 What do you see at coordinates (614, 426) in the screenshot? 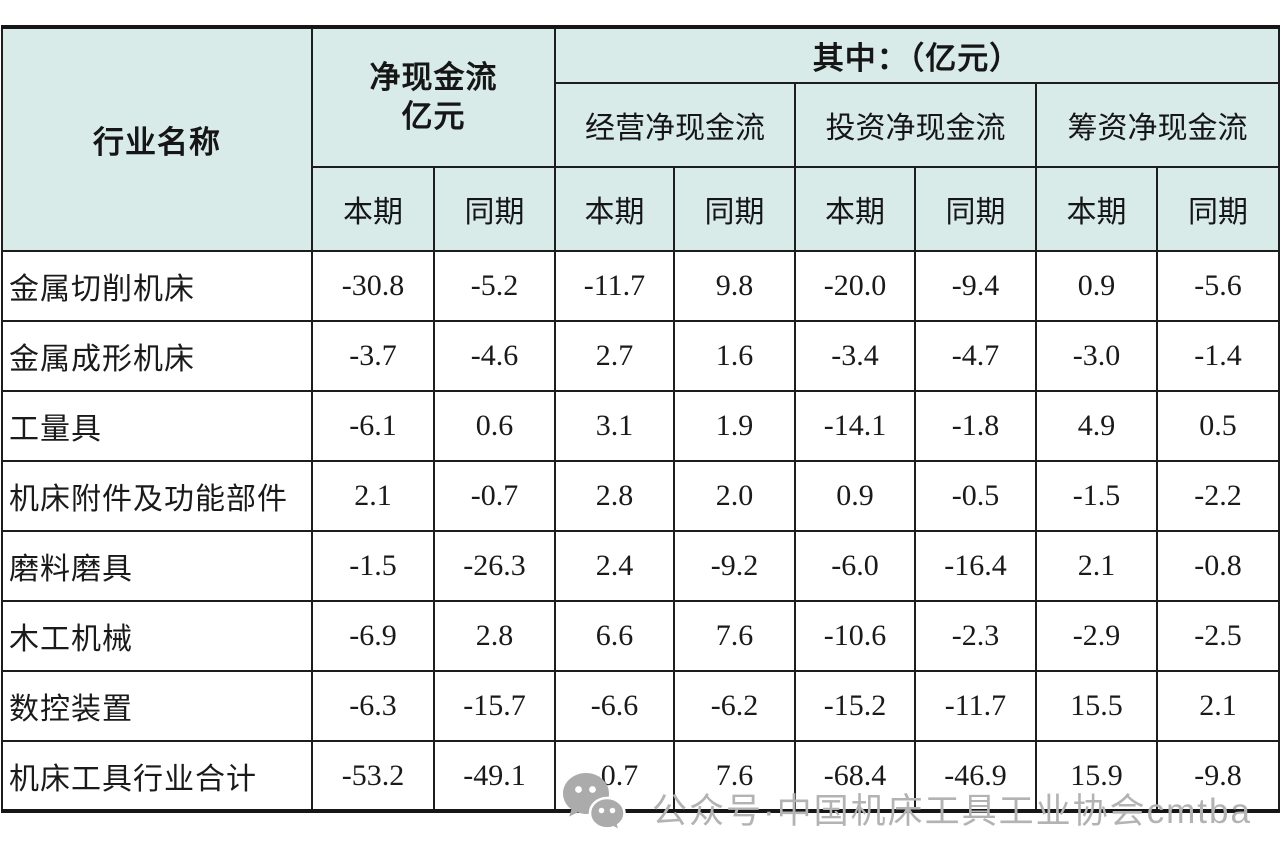
I see `cell: 3.1` at bounding box center [614, 426].